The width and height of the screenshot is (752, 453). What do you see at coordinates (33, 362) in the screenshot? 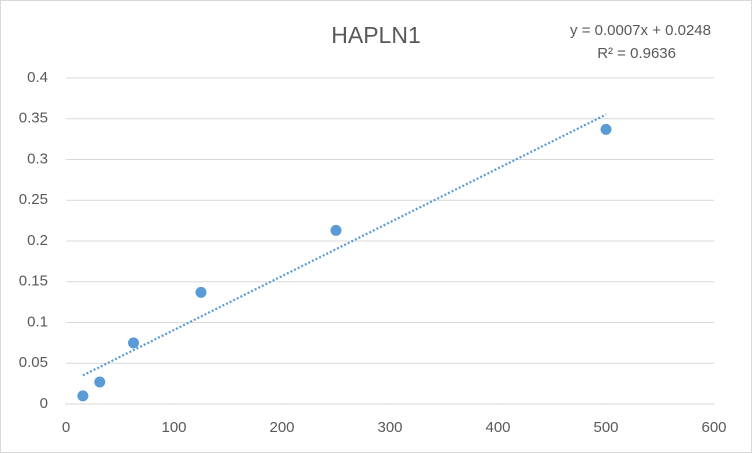
I see `y-tick-label: 0.05` at bounding box center [33, 362].